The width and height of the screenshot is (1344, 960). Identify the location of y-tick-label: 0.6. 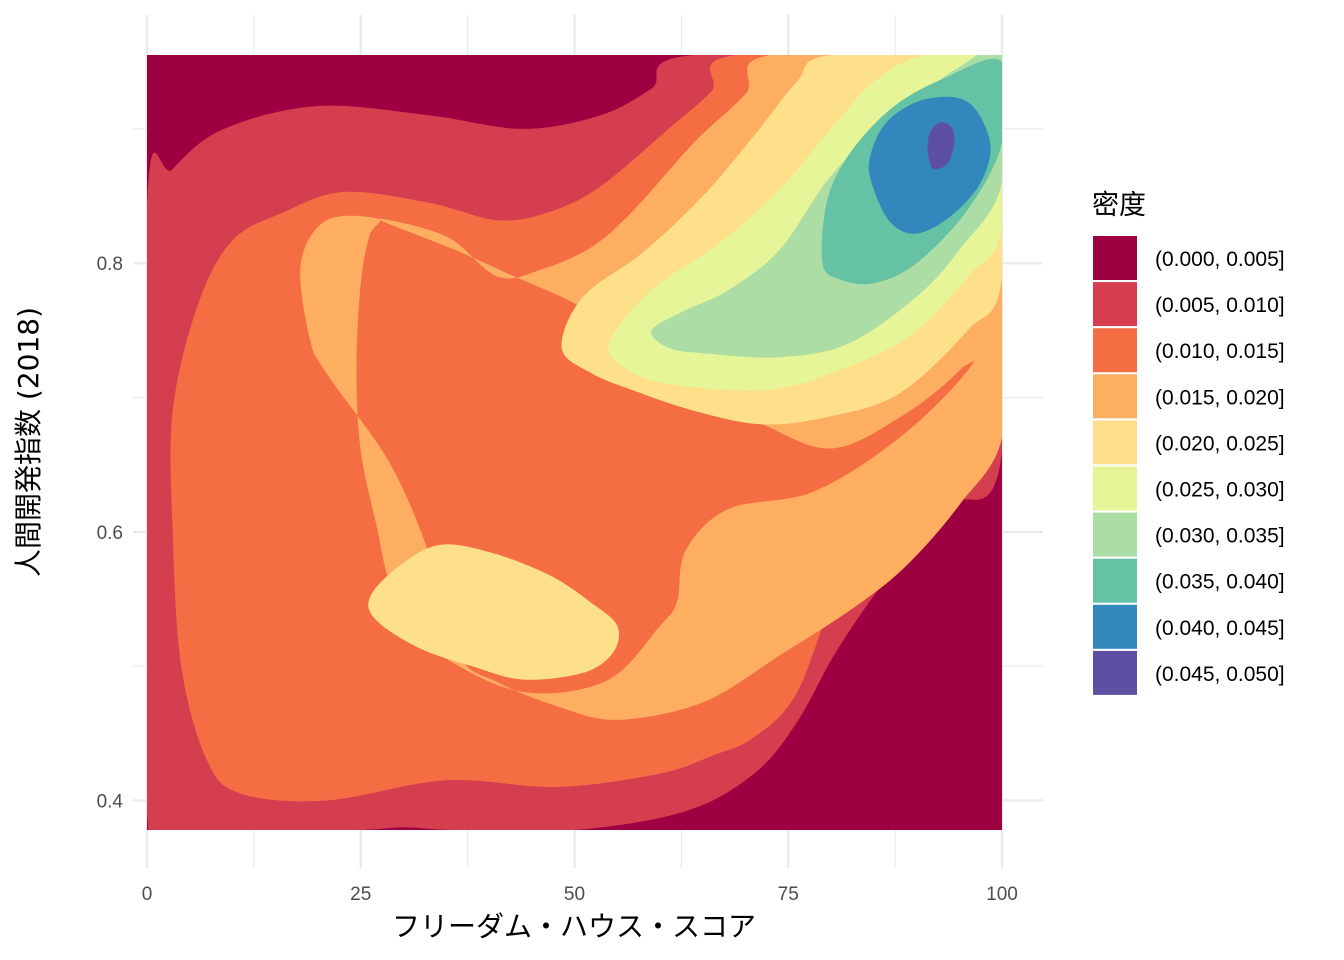
(110, 533).